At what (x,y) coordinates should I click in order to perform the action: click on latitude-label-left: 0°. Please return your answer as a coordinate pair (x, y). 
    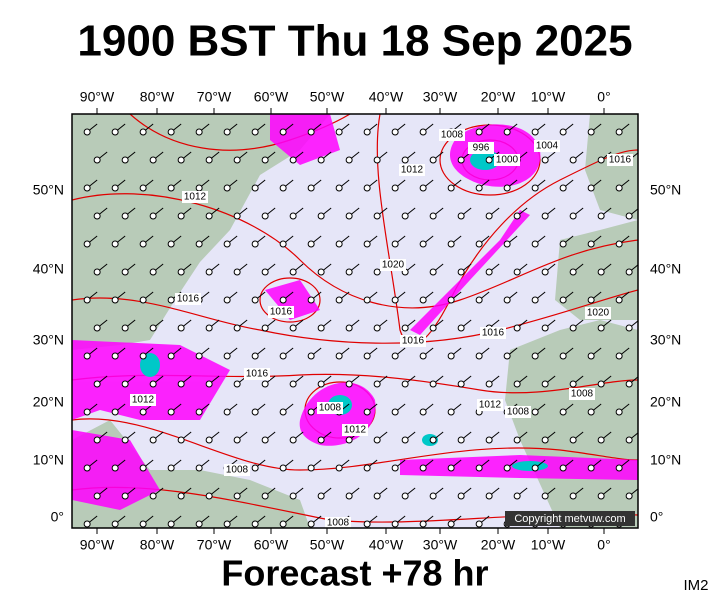
    Looking at the image, I should click on (57, 517).